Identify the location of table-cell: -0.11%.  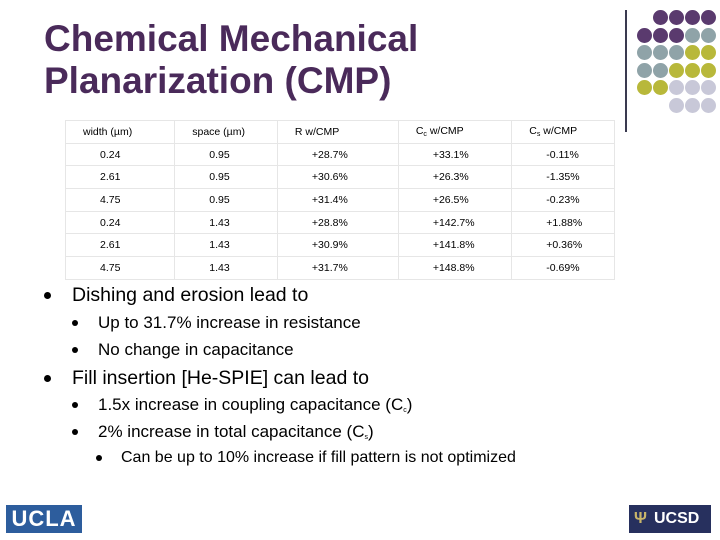
(563, 154).